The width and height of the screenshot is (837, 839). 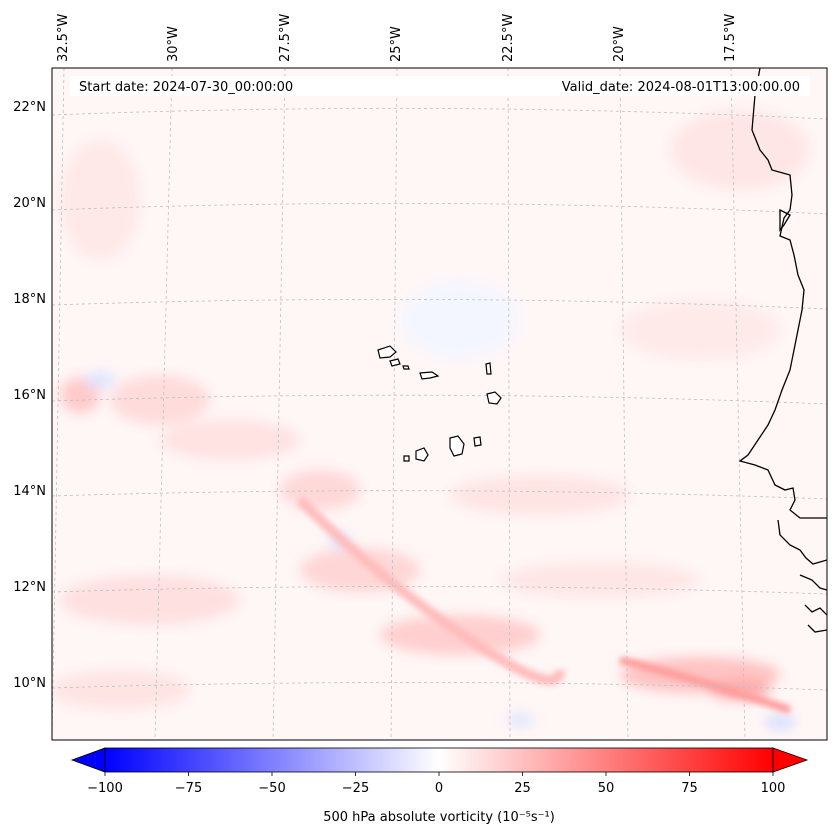 I want to click on colorbar-ticks, so click(x=439, y=774).